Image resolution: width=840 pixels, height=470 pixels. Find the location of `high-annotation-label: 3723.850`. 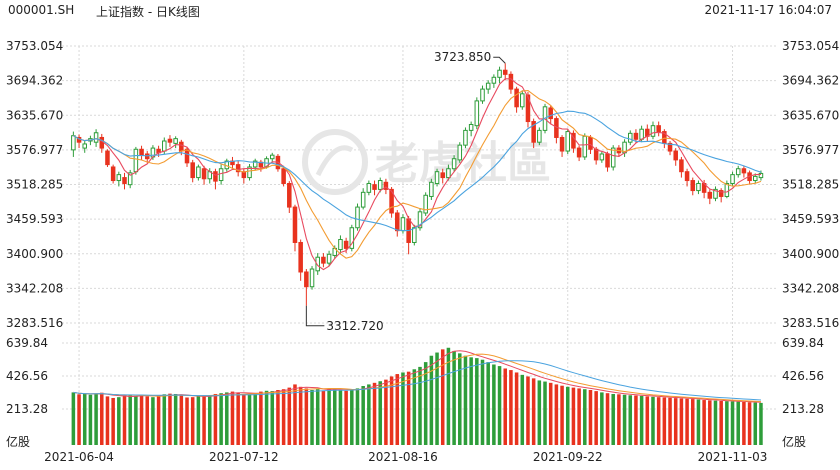

high-annotation-label: 3723.850 is located at coordinates (462, 57).